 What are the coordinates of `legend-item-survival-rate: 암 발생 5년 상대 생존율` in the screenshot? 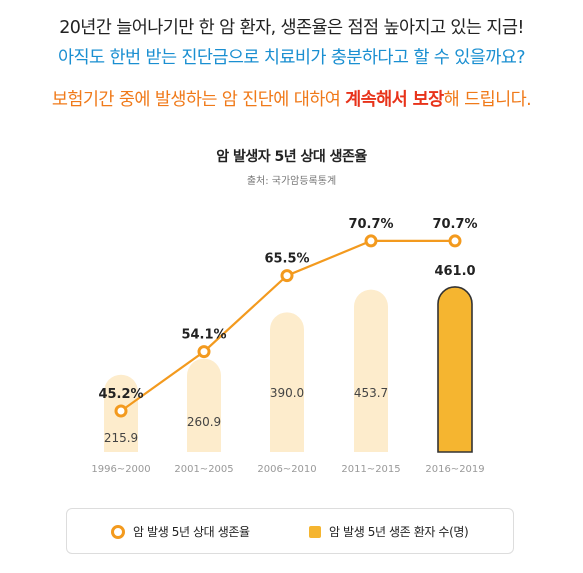 It's located at (180, 531).